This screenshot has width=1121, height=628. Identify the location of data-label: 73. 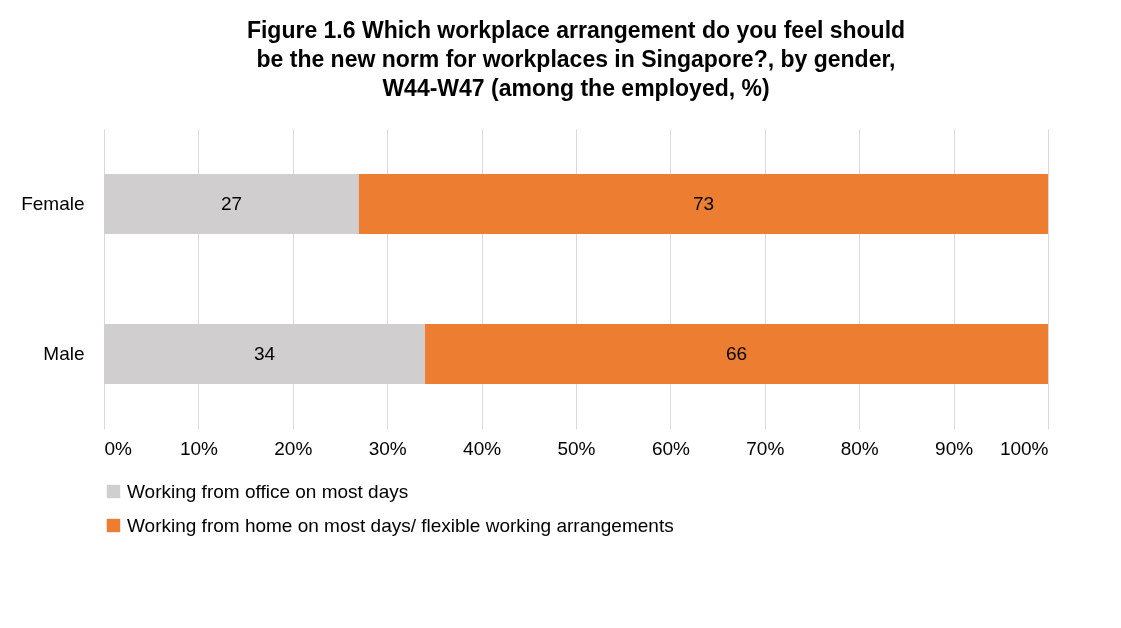
(703, 203).